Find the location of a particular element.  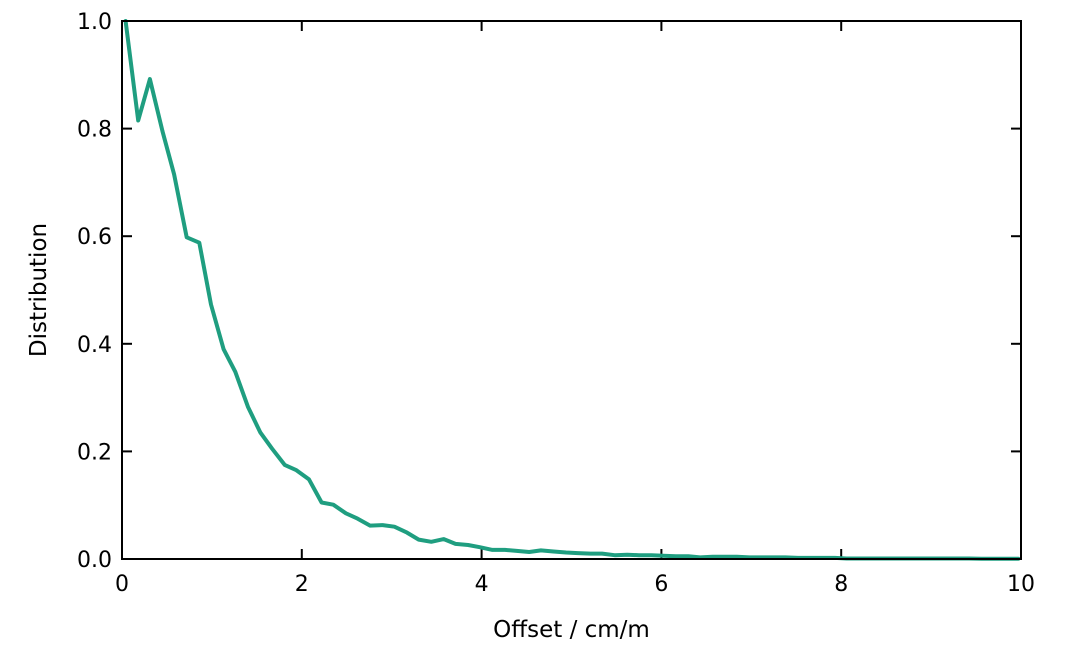

x-axis-label: Offset / cm/m is located at coordinates (571, 630).